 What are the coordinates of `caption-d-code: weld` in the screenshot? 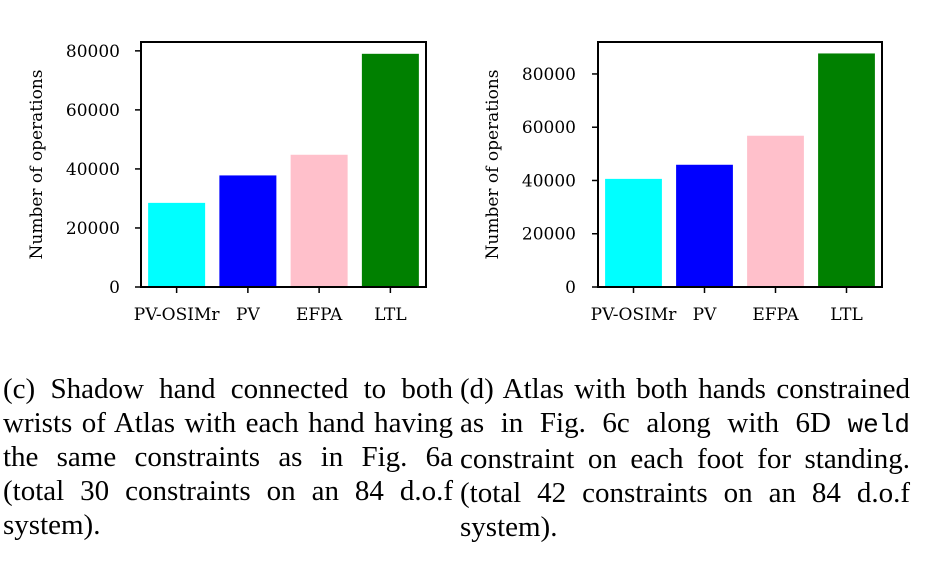 It's located at (878, 425).